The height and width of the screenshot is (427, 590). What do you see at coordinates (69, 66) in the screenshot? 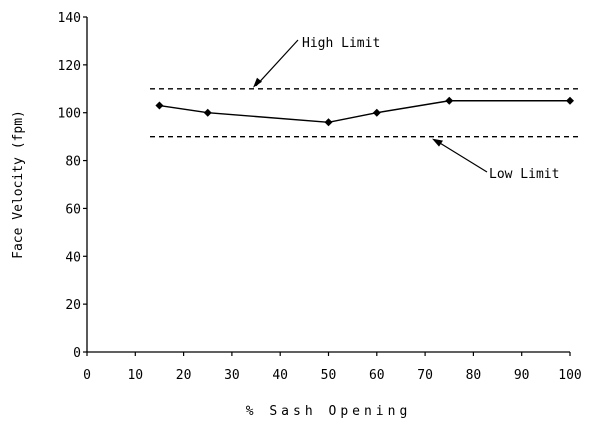
I see `y-tick-label: 120` at bounding box center [69, 66].